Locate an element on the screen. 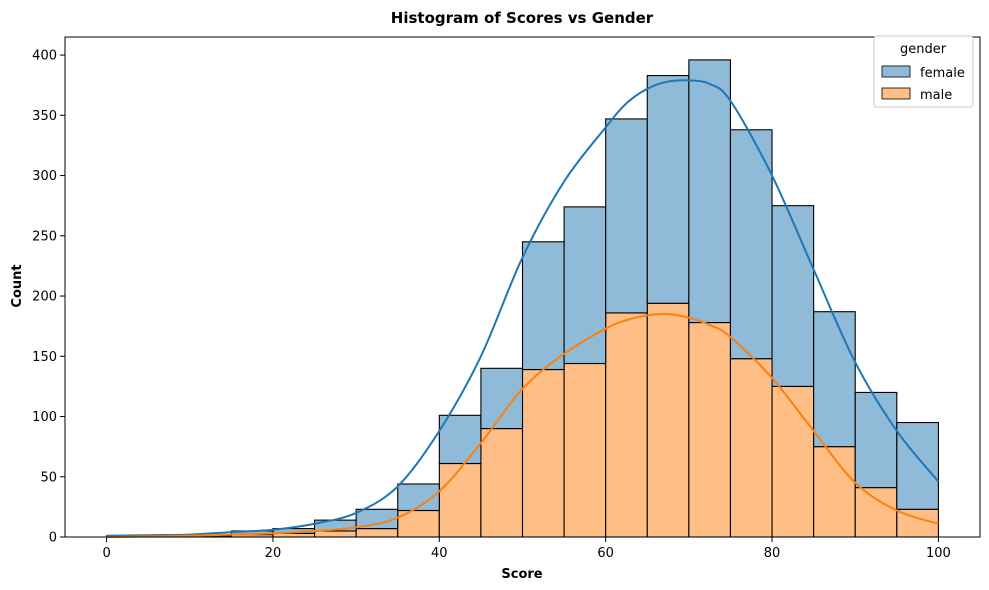 Image resolution: width=989 pixels, height=590 pixels. y-tick-label: 250 is located at coordinates (44, 236).